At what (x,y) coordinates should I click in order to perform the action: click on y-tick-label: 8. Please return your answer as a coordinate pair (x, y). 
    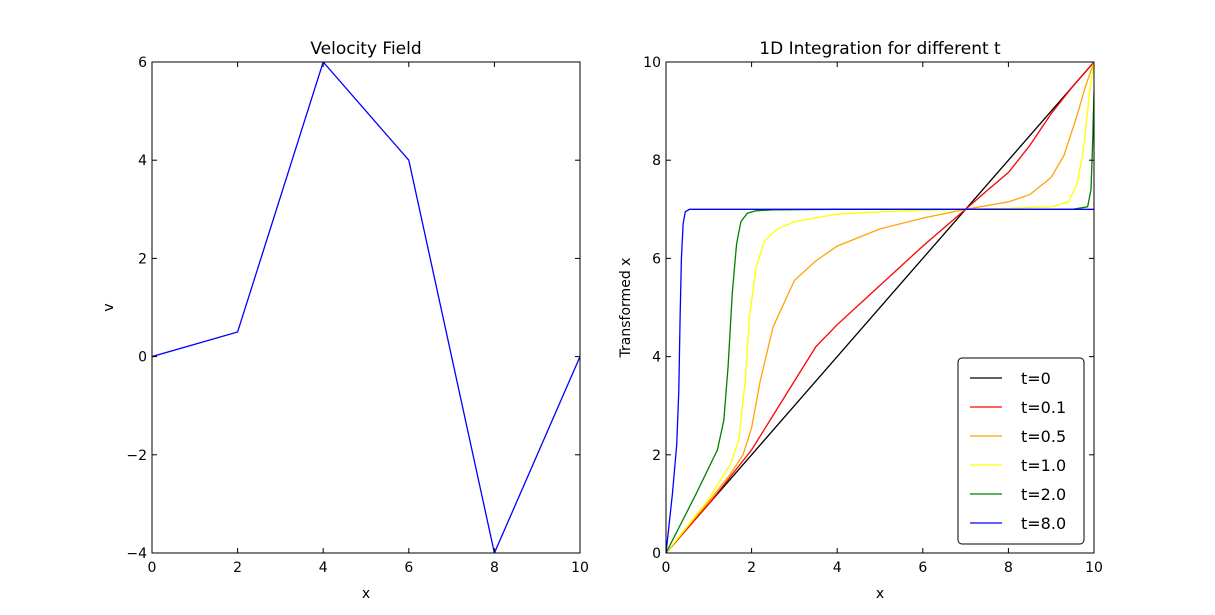
    Looking at the image, I should click on (656, 161).